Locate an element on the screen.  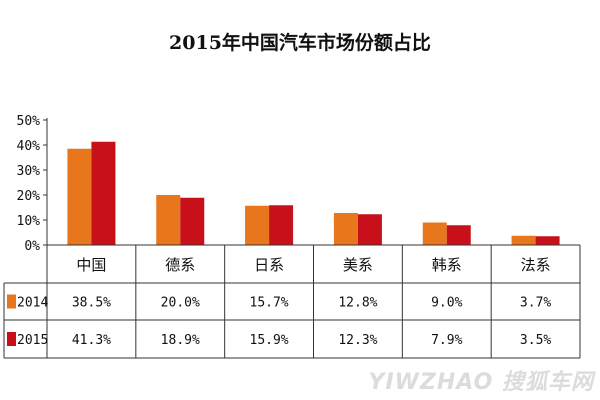
y-tick-label: 10% is located at coordinates (29, 221).